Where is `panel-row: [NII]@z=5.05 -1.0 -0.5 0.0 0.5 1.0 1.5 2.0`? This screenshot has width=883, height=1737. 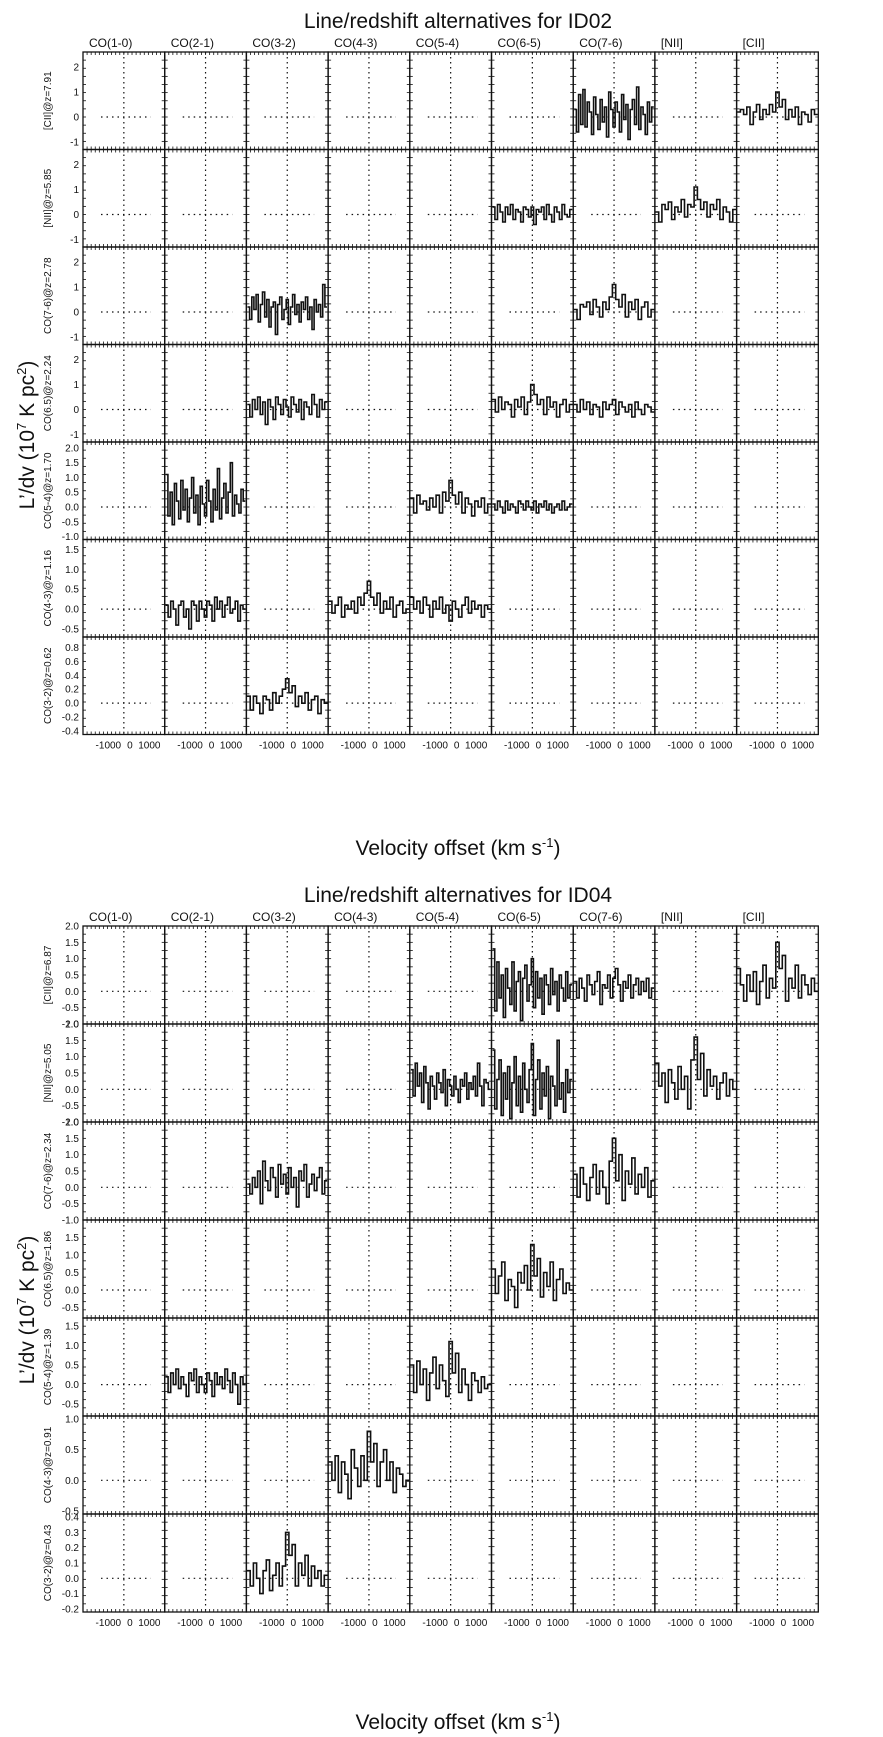 panel-row: [NII]@z=5.05 -1.0 -0.5 0.0 0.5 1.0 1.5 2.0 is located at coordinates (431, 1074).